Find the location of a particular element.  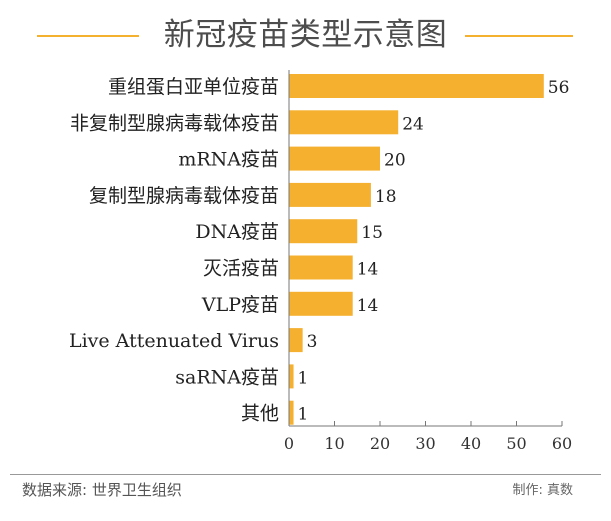

category-label: 其他 is located at coordinates (260, 414).